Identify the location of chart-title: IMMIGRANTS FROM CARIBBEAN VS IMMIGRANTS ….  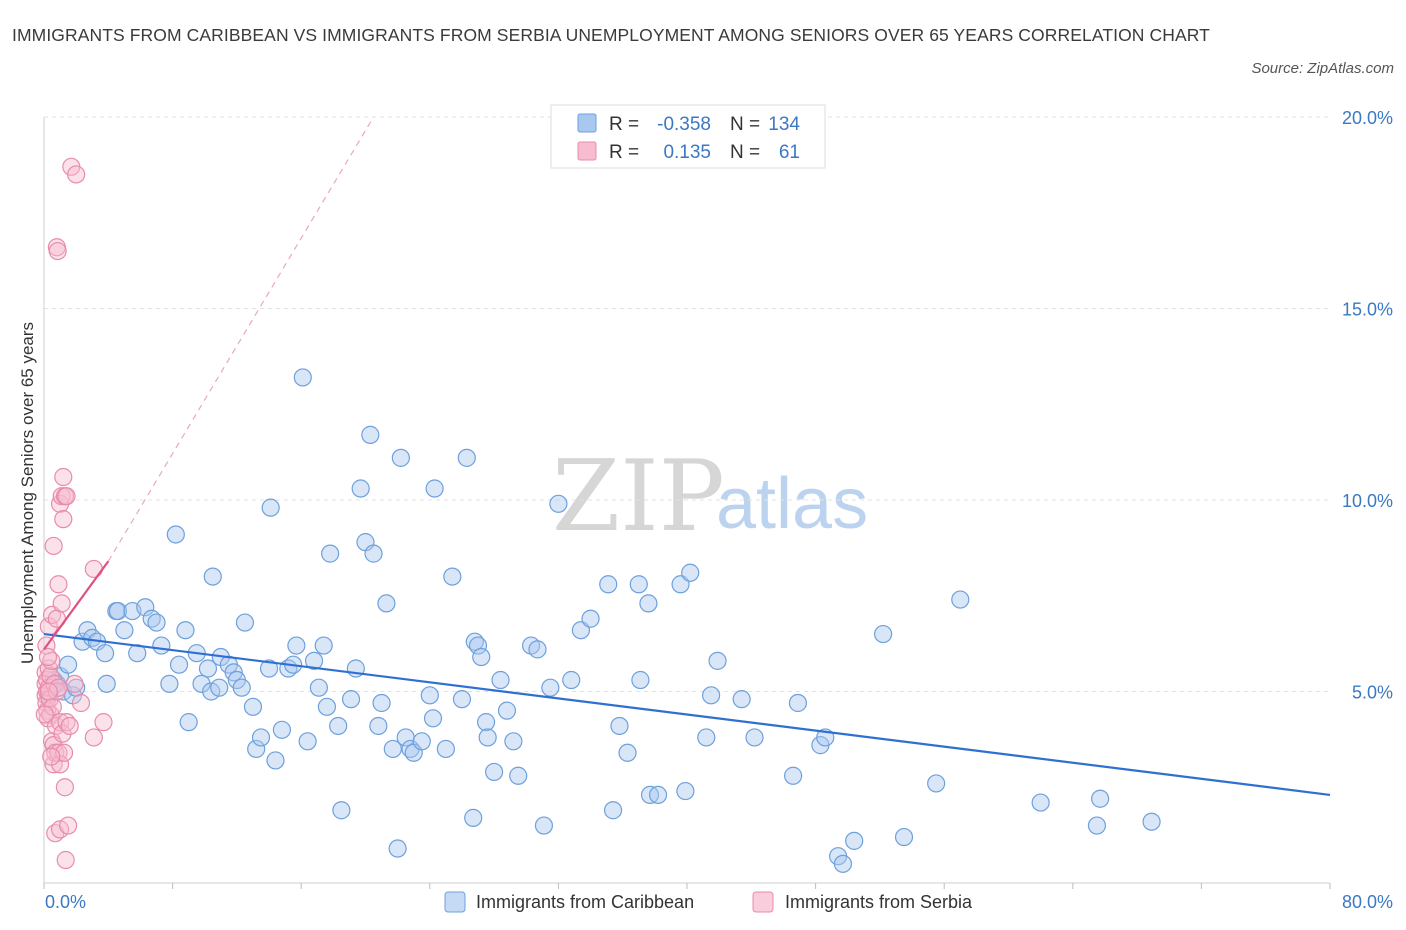
(611, 35).